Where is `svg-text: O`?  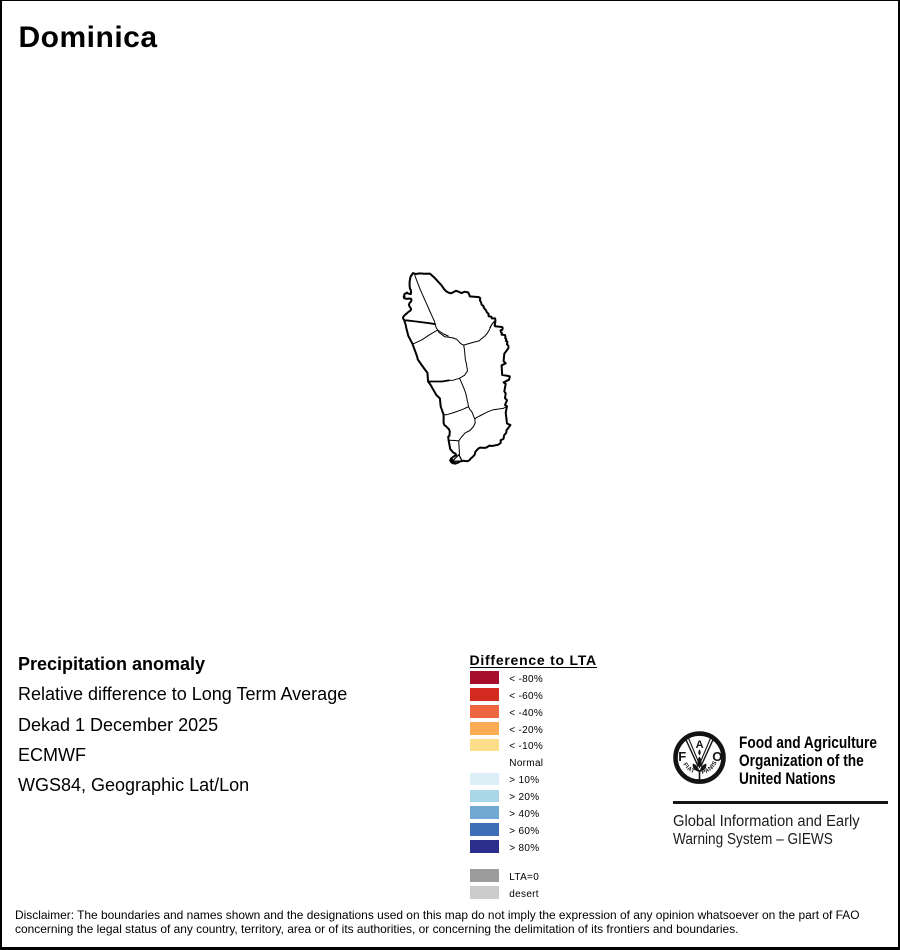 svg-text: O is located at coordinates (717, 756).